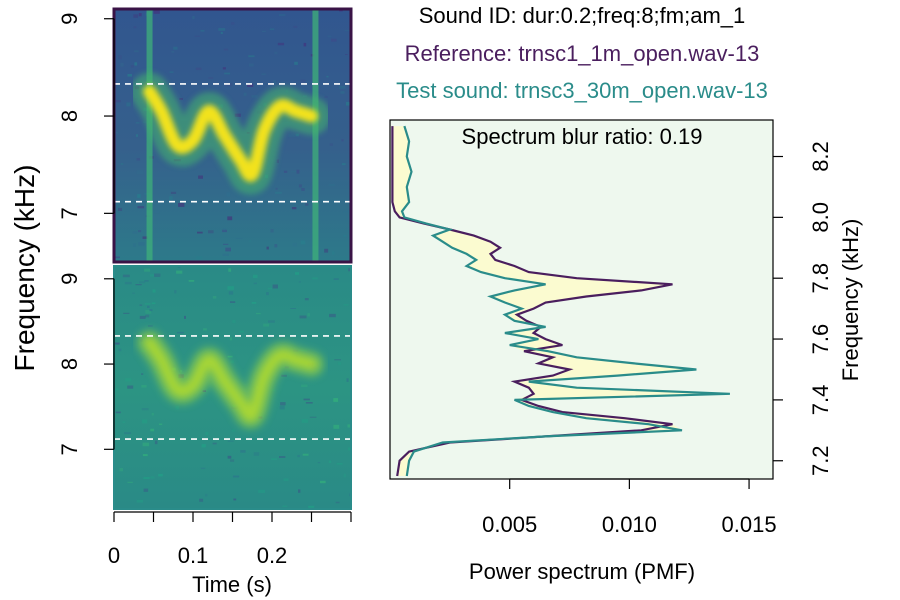 Image resolution: width=900 pixels, height=600 pixels. Describe the element at coordinates (193, 555) in the screenshot. I see `x-tick-label: 0.1` at that location.